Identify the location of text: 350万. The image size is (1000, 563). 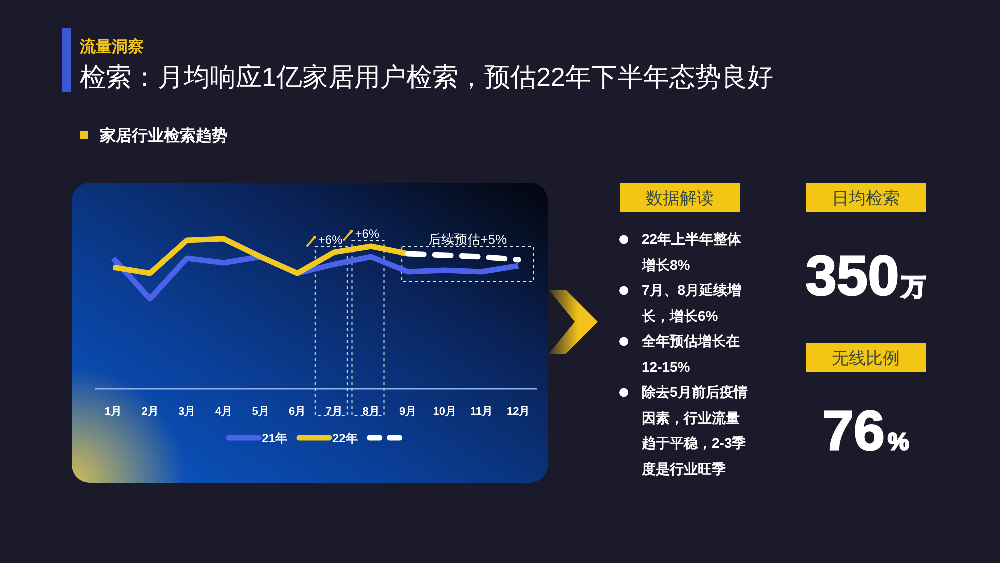
(866, 275).